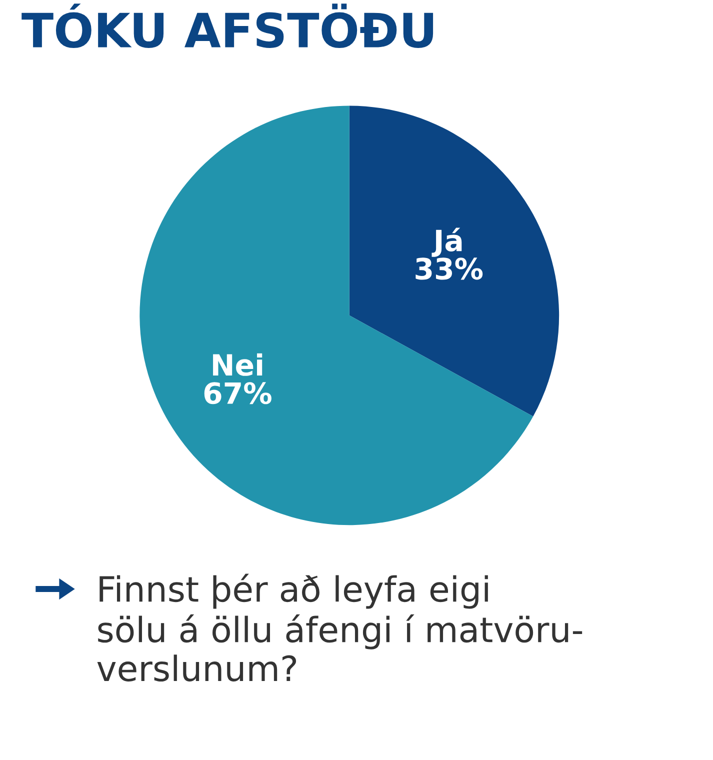 The image size is (713, 760). What do you see at coordinates (228, 26) in the screenshot?
I see `chart-title: TÓKU AFSTÖÐU` at bounding box center [228, 26].